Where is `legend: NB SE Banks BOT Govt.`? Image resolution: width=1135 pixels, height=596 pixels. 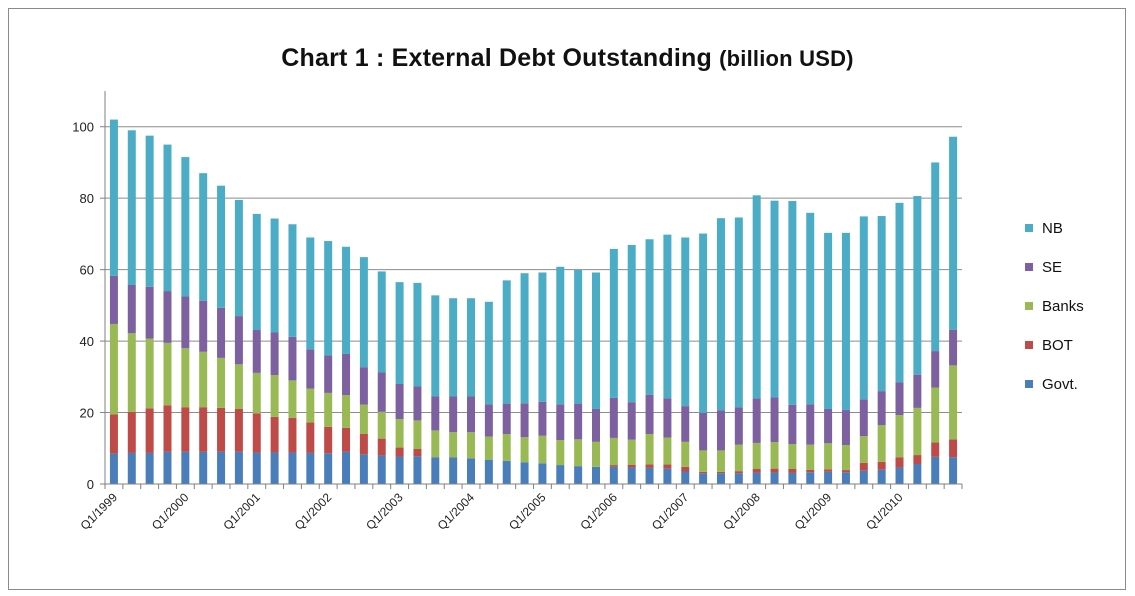 legend: NB SE Banks BOT Govt. is located at coordinates (1054, 306).